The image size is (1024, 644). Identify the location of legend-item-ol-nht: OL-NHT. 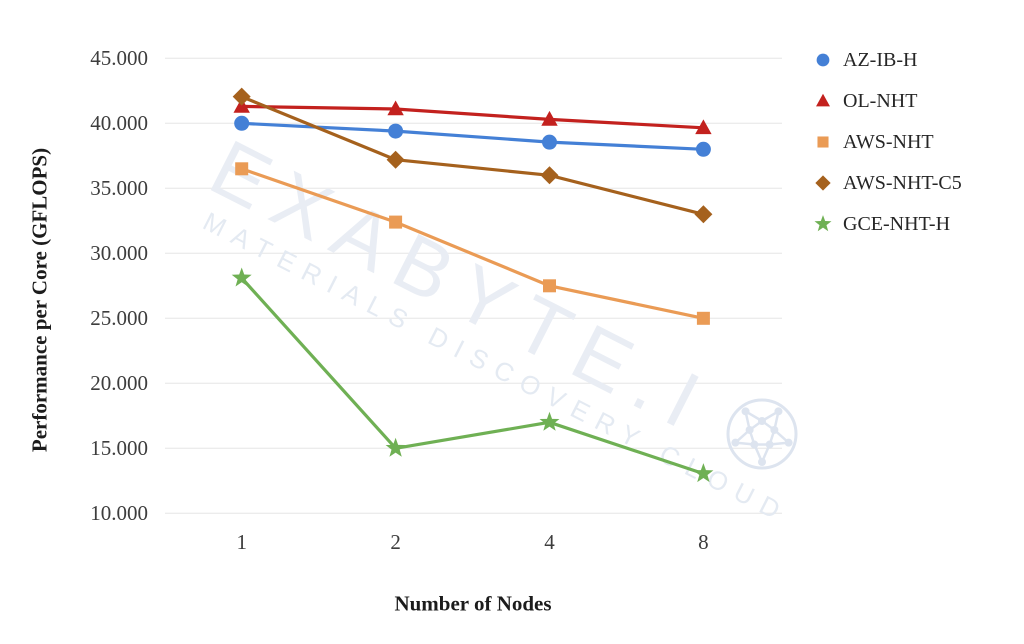
(864, 101).